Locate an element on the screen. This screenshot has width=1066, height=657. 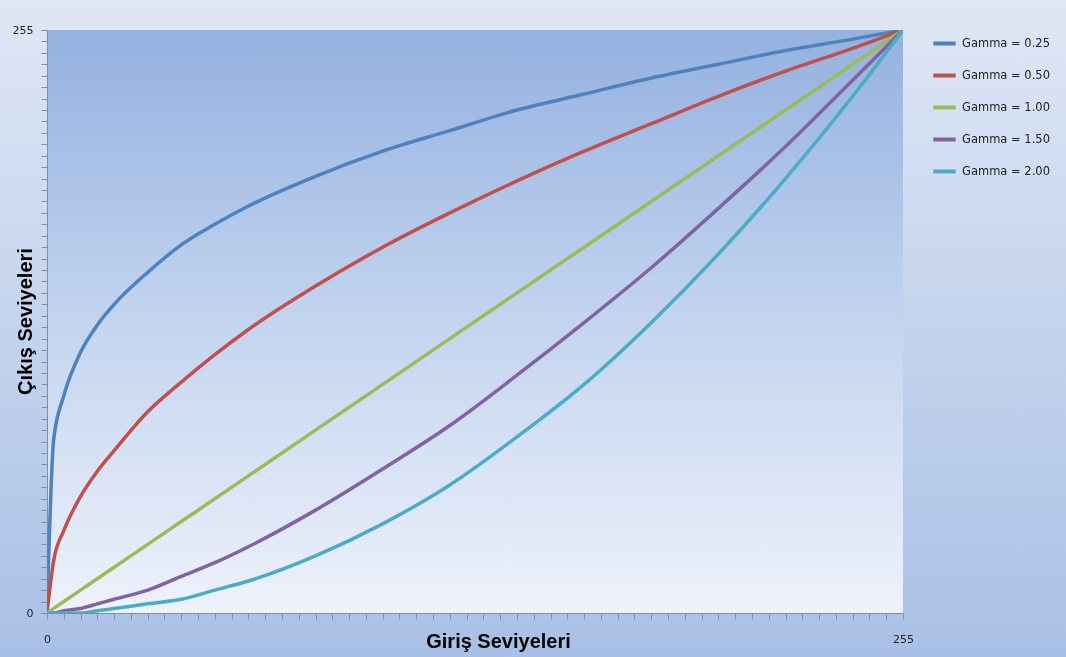
legend-label: Gamma = 1.50 is located at coordinates (1006, 138).